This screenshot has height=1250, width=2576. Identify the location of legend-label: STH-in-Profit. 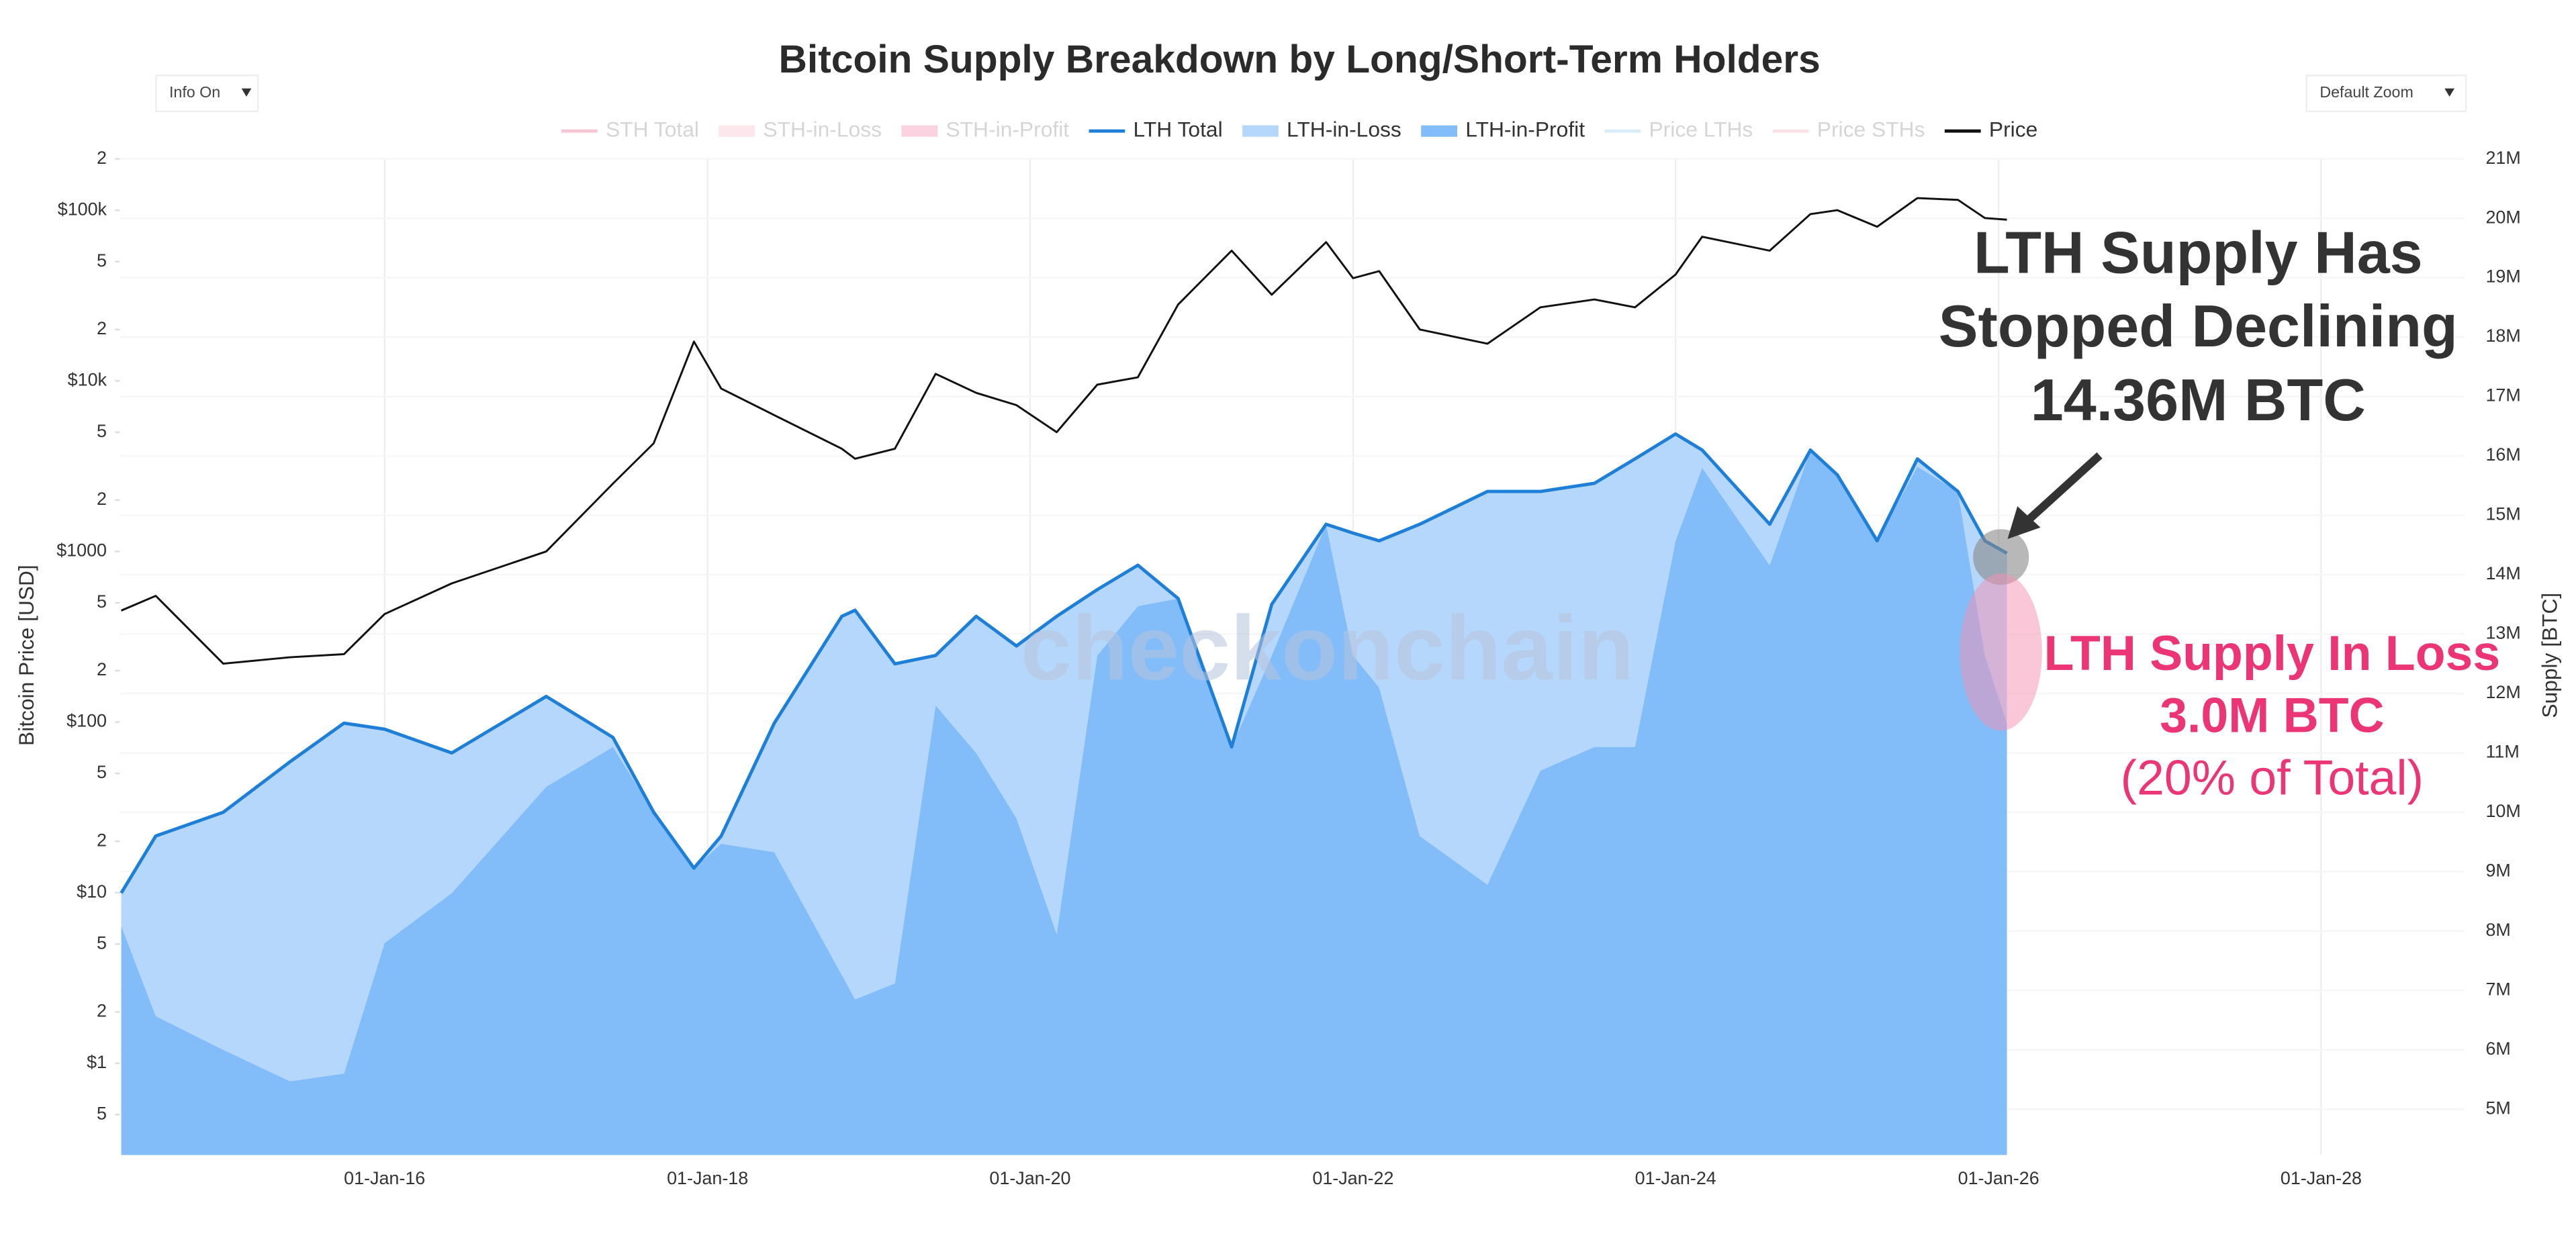
(1007, 129).